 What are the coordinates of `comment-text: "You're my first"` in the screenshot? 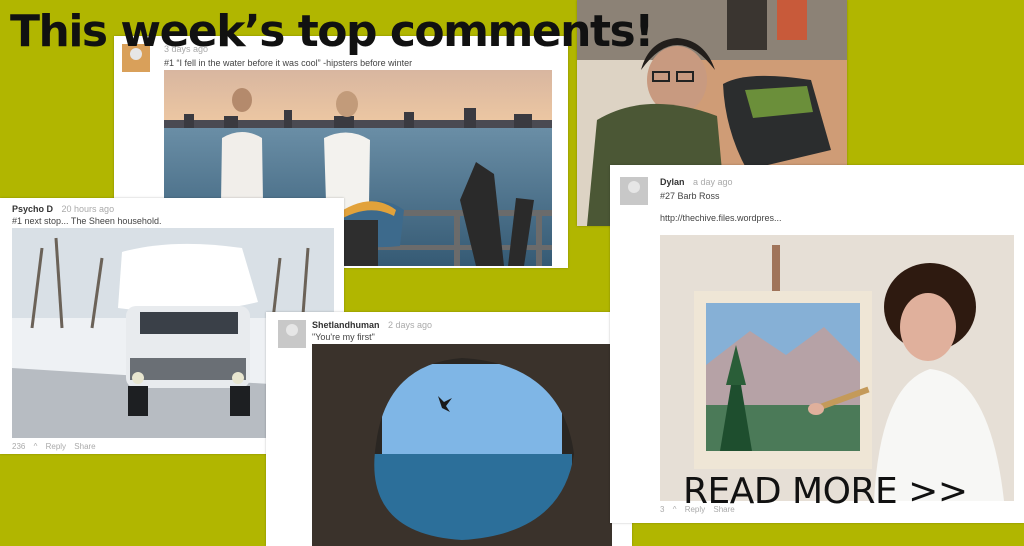 It's located at (343, 337).